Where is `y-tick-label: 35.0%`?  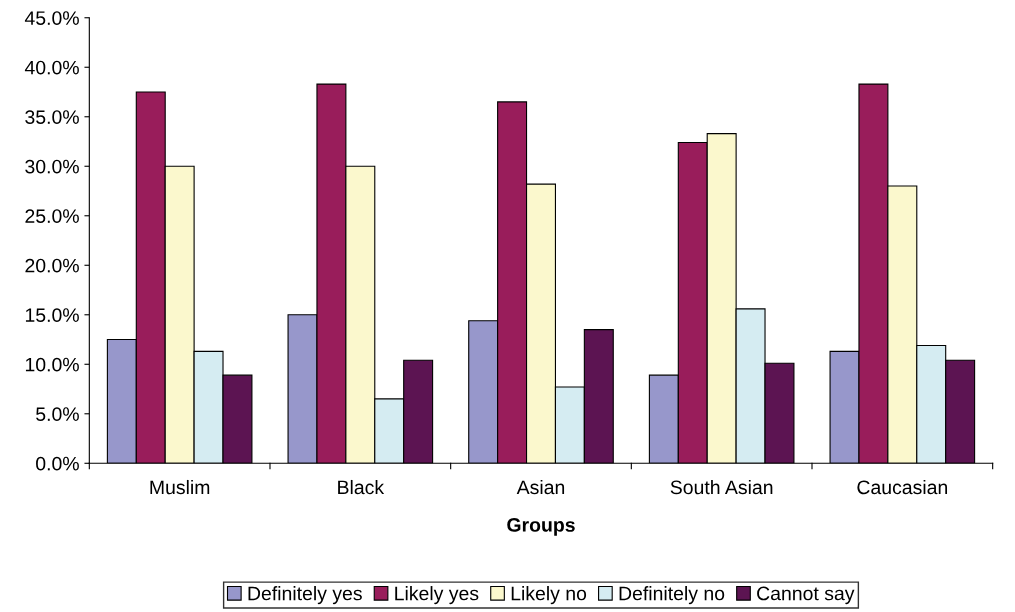
y-tick-label: 35.0% is located at coordinates (52, 117).